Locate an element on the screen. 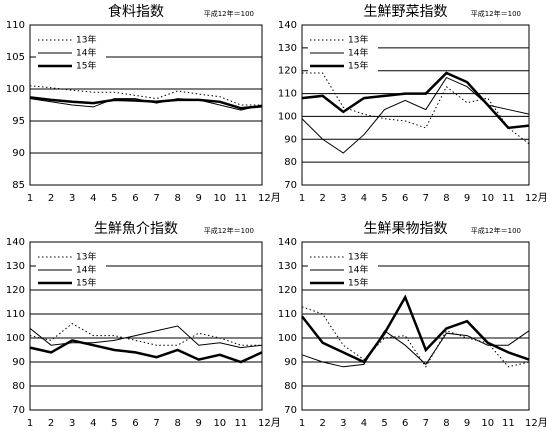  y-tick-label: 105 is located at coordinates (15, 57).